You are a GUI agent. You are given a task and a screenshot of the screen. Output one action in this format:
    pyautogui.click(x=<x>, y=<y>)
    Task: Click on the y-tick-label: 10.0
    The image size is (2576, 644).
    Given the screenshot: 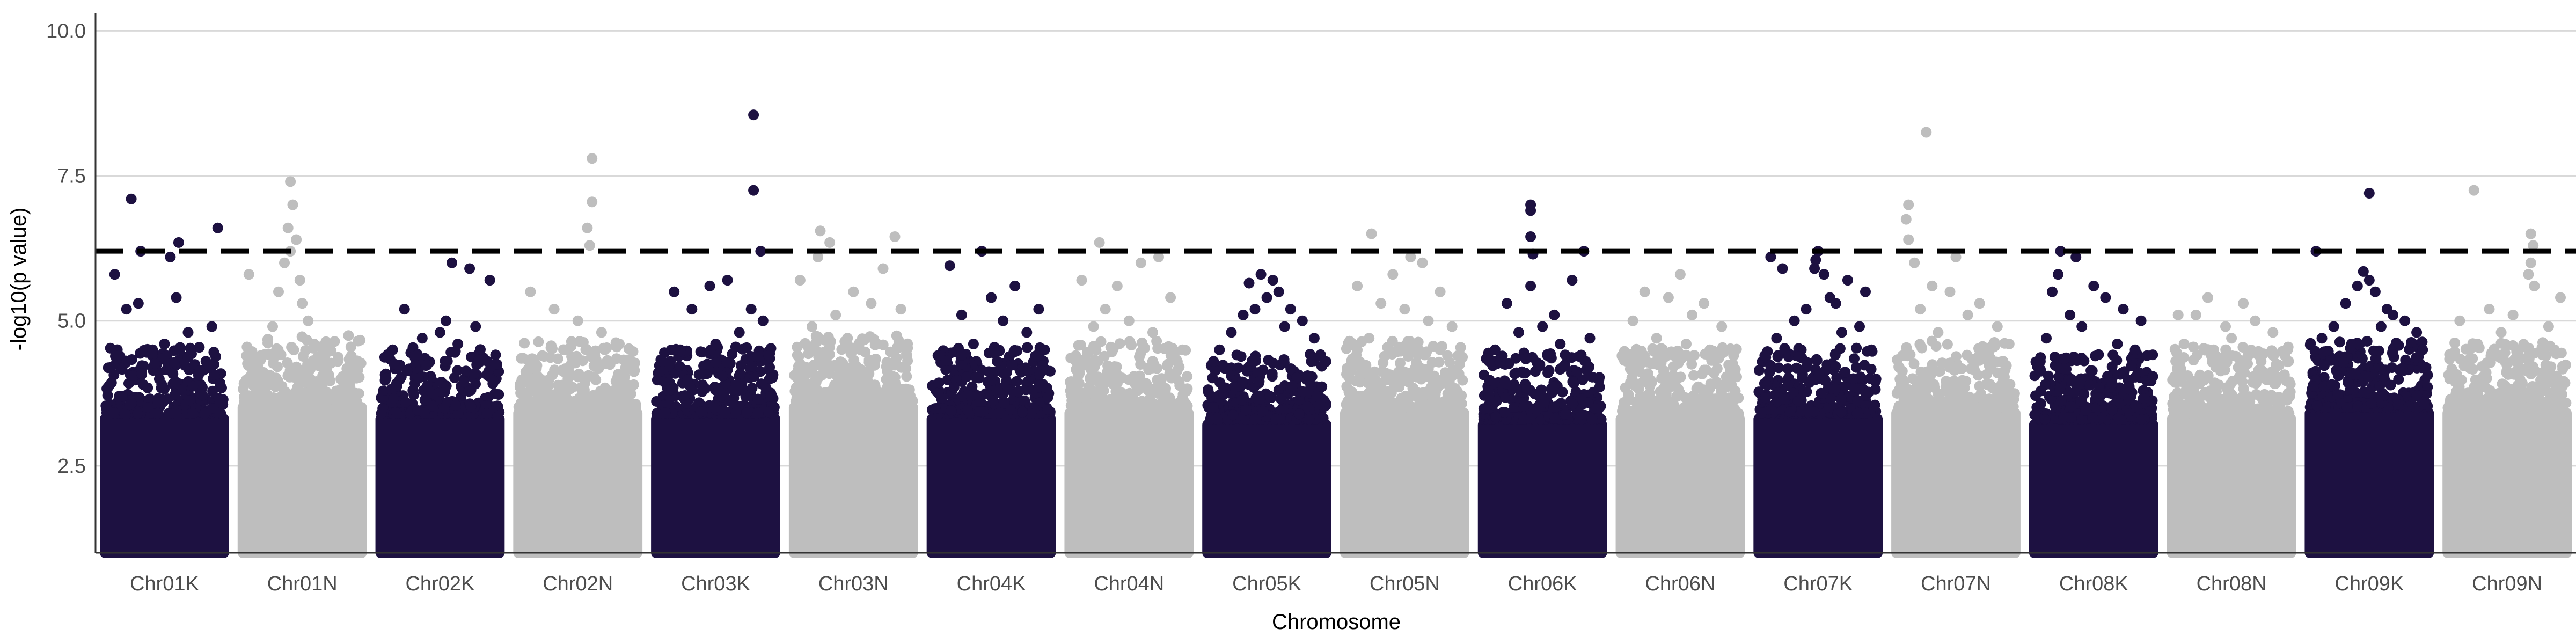 What is the action you would take?
    pyautogui.click(x=66, y=31)
    